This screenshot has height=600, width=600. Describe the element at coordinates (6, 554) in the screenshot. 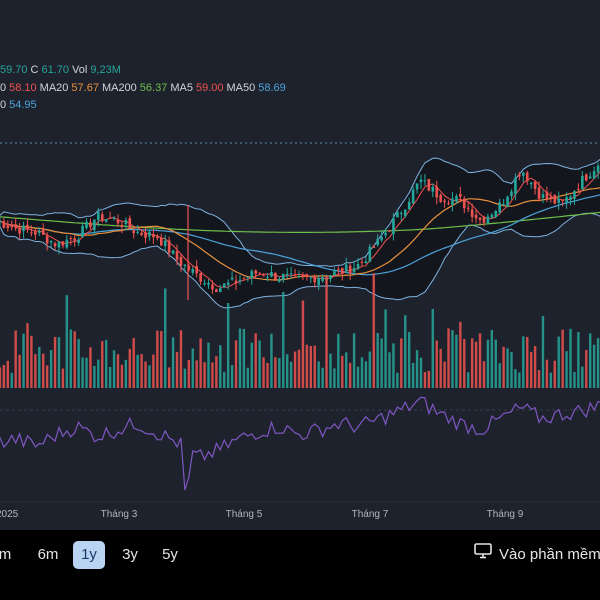

I see `range-button-m: m` at that location.